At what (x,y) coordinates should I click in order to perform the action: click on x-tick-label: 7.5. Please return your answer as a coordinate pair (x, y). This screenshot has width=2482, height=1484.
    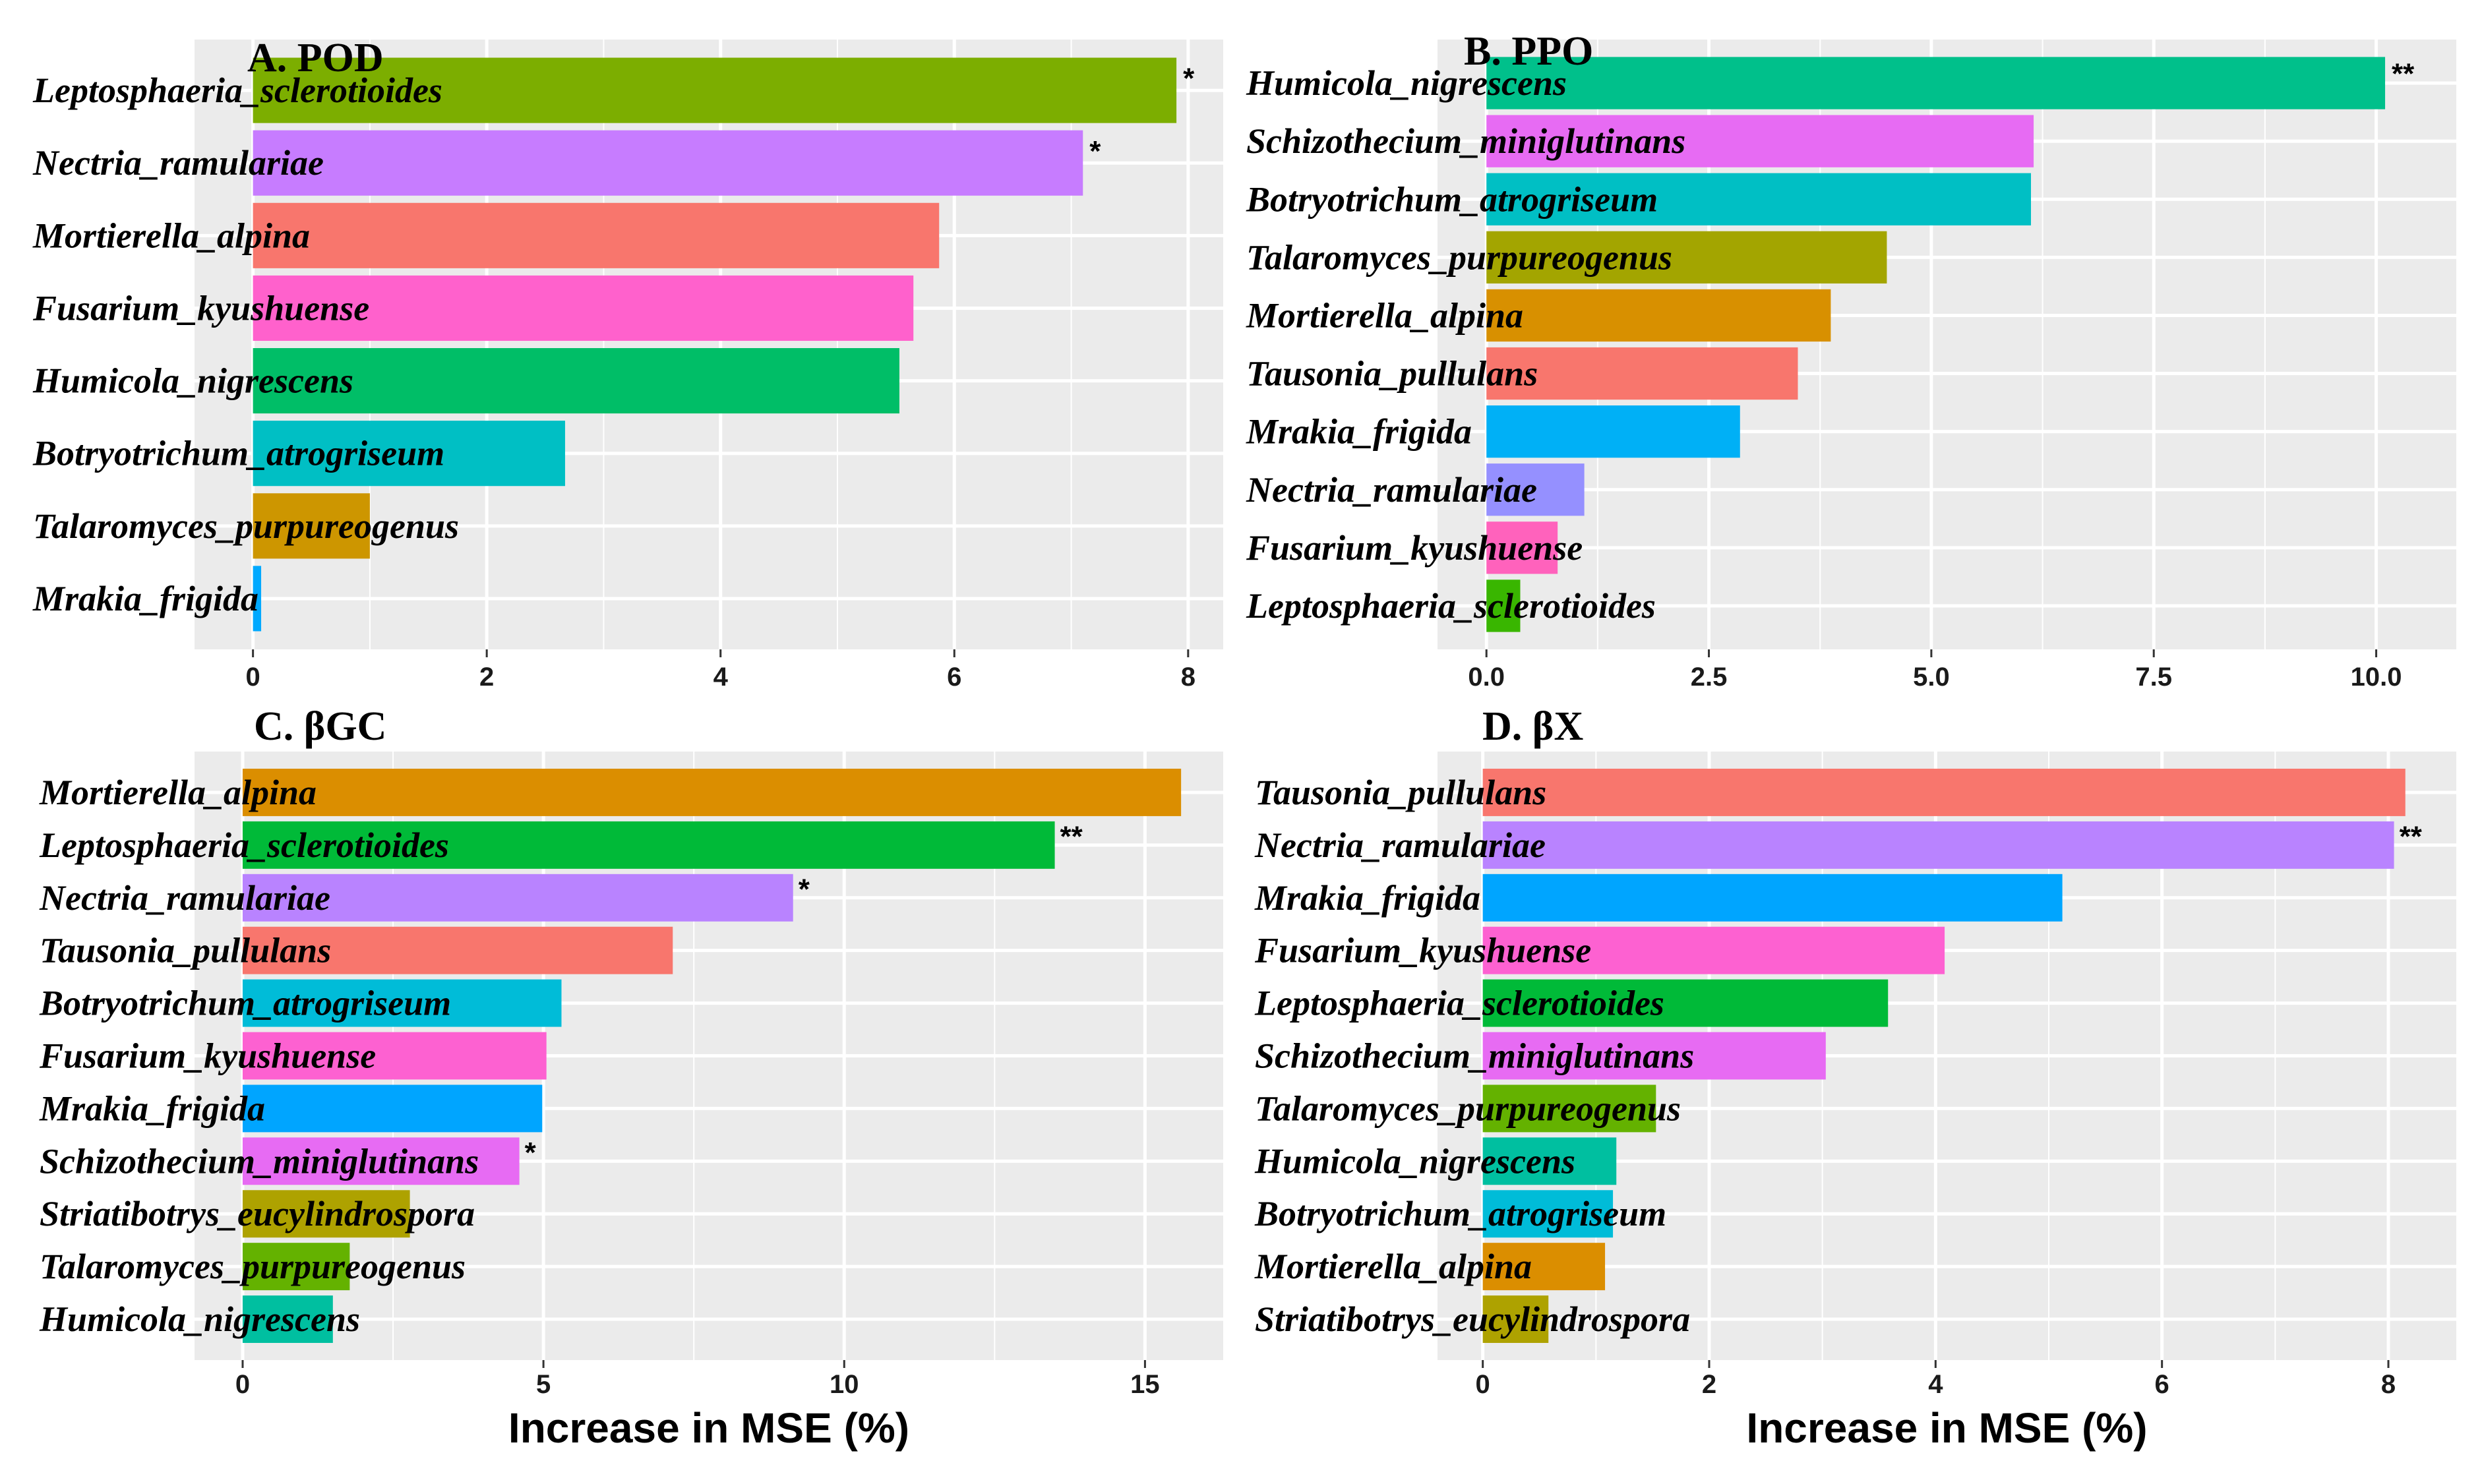
    Looking at the image, I should click on (2153, 678).